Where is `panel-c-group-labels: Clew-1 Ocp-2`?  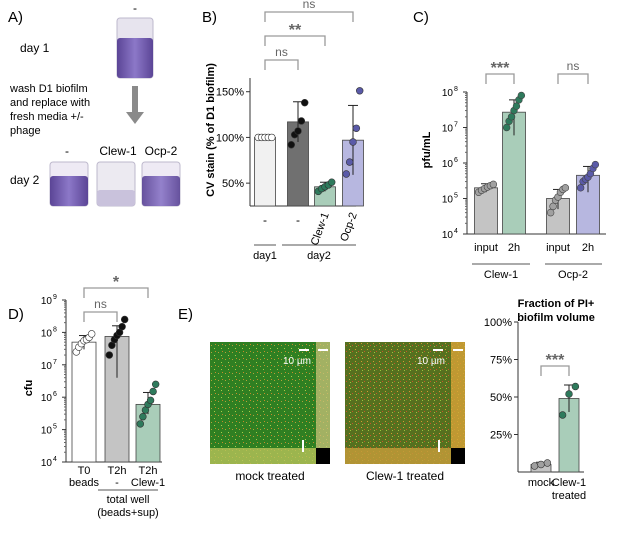 panel-c-group-labels: Clew-1 Ocp-2 is located at coordinates (537, 272).